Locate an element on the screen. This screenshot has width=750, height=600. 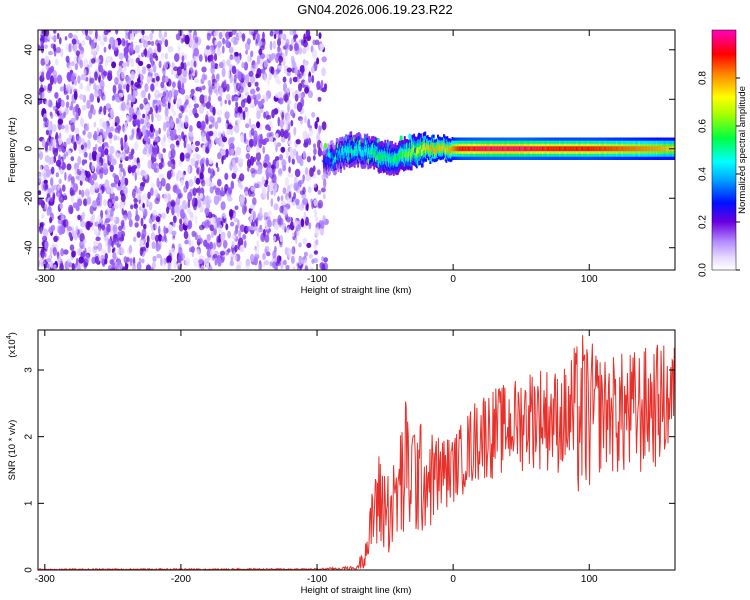
colorbar-gradient is located at coordinates (724, 150).